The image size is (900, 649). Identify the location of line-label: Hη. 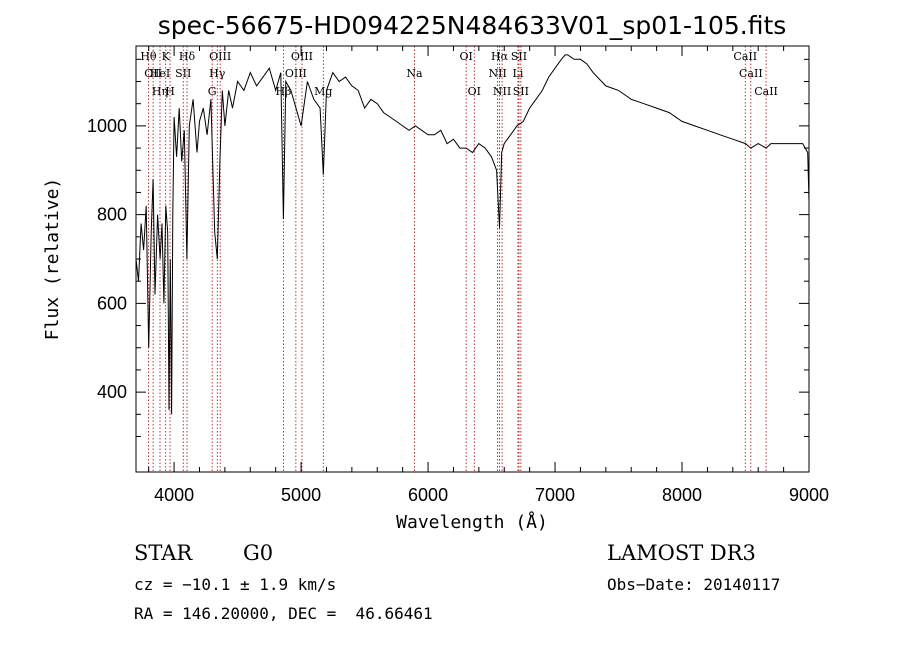
(160, 91).